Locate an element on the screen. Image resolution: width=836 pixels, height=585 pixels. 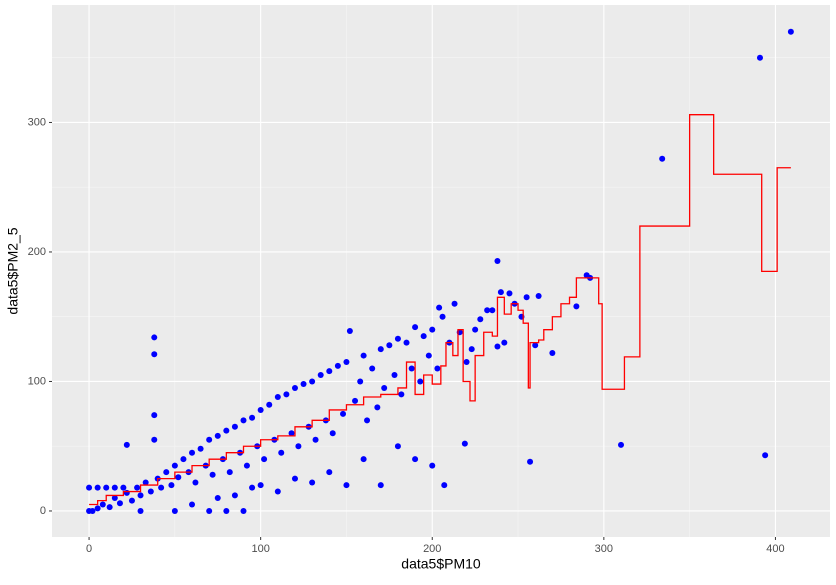
y-axis-label: data5$PM2_5 is located at coordinates (13, 270).